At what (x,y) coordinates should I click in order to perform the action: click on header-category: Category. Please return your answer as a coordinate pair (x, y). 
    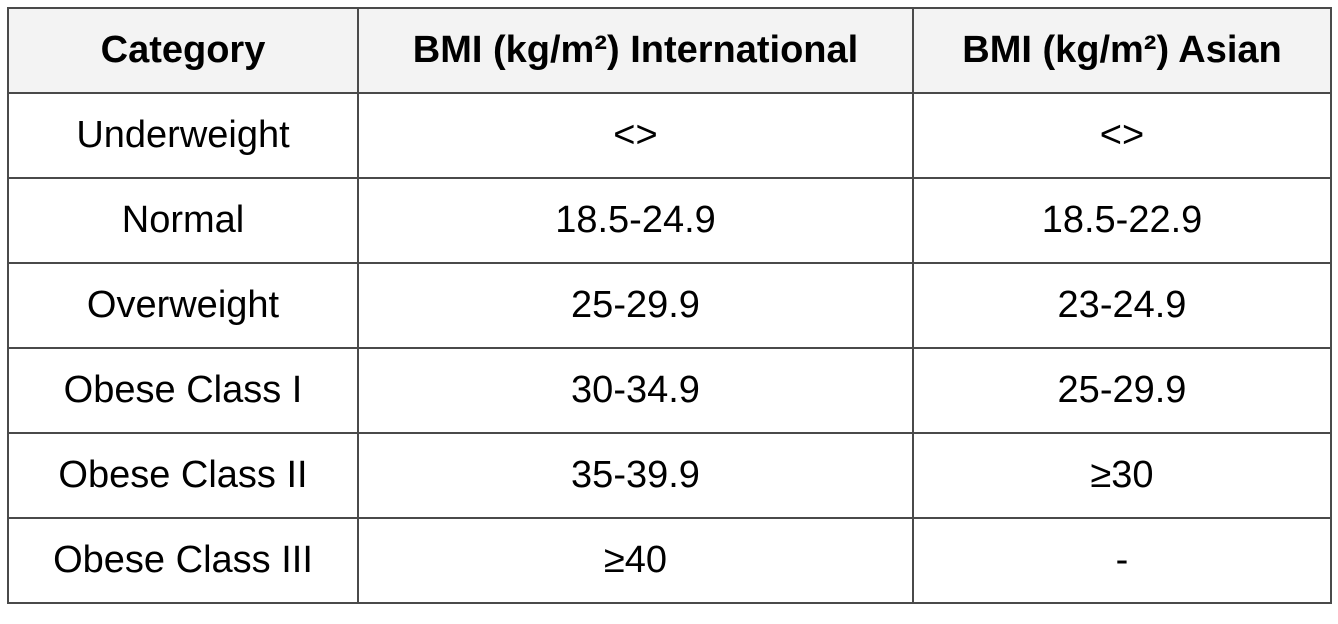
    Looking at the image, I should click on (183, 50).